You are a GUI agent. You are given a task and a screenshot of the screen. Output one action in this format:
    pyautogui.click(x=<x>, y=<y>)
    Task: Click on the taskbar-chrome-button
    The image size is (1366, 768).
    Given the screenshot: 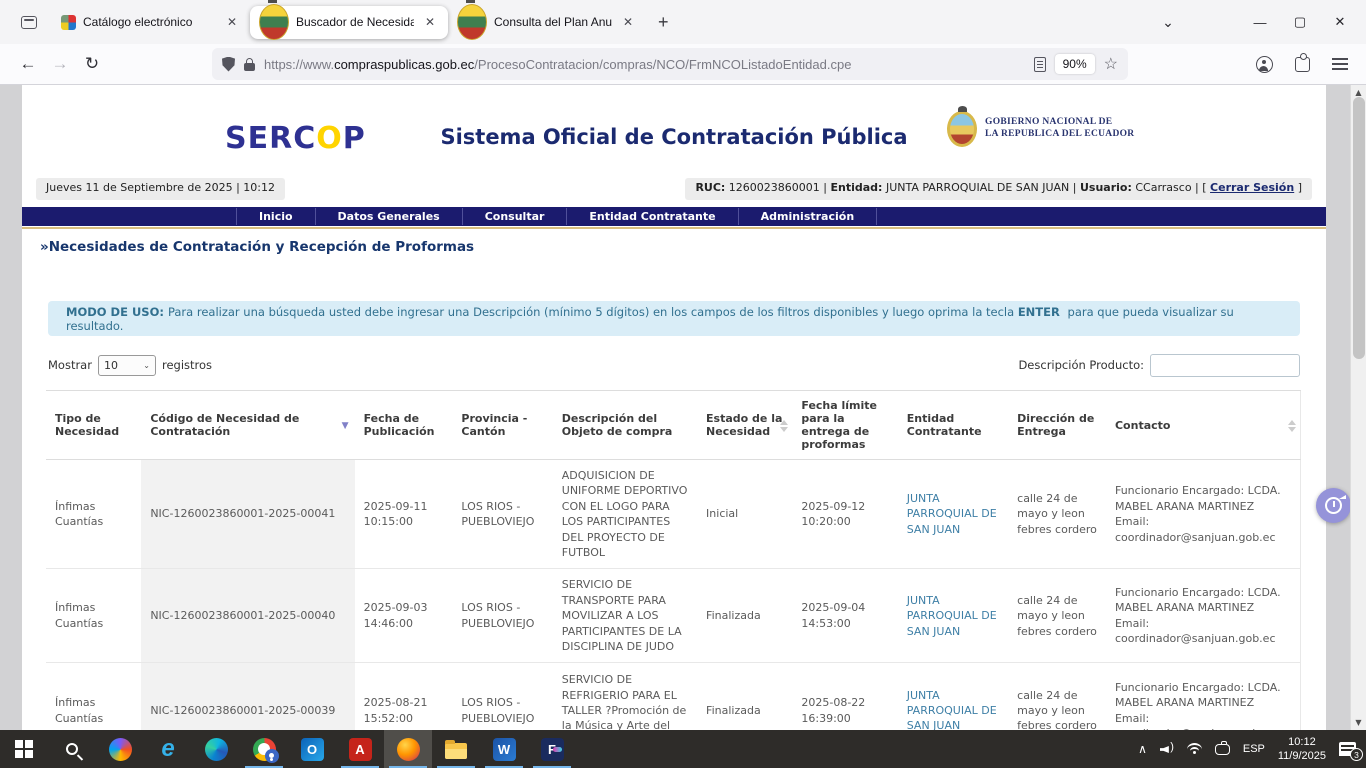 What is the action you would take?
    pyautogui.click(x=264, y=749)
    